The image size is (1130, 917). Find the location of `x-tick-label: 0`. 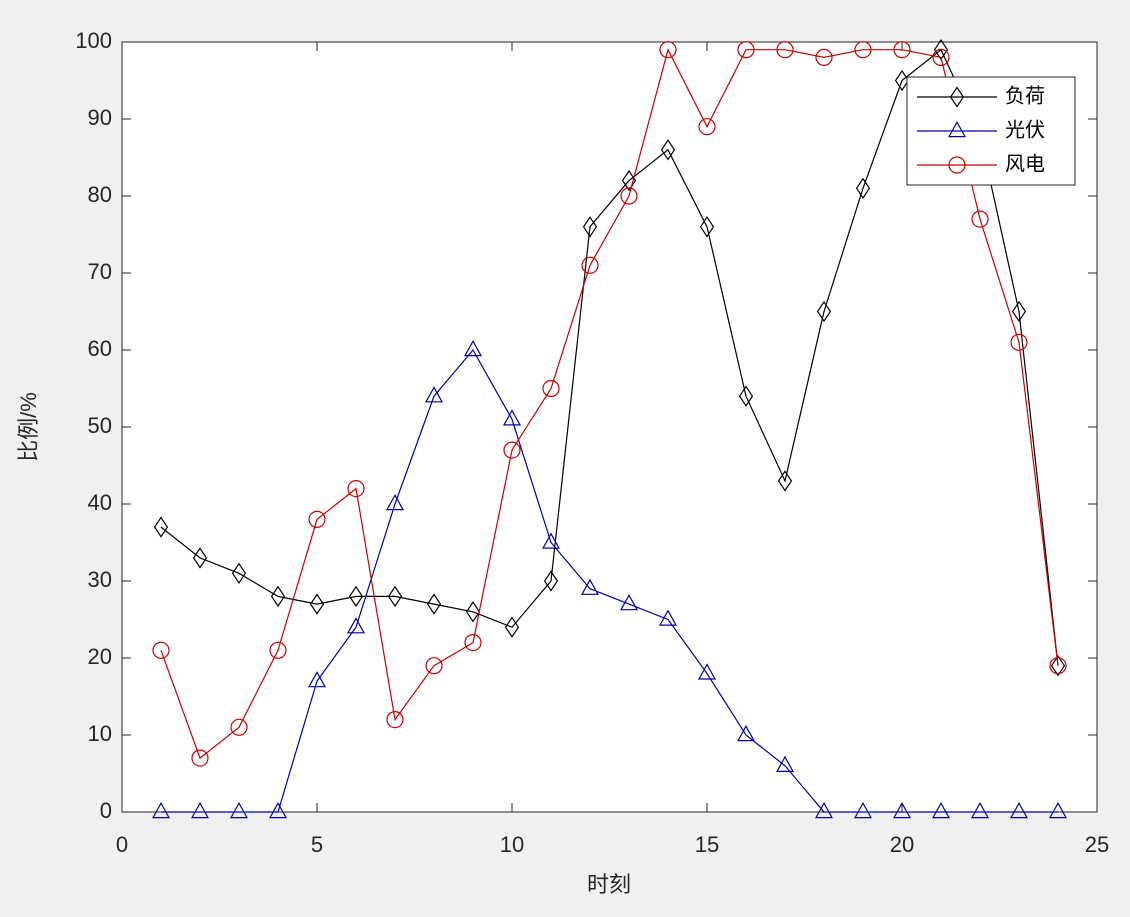

x-tick-label: 0 is located at coordinates (122, 844).